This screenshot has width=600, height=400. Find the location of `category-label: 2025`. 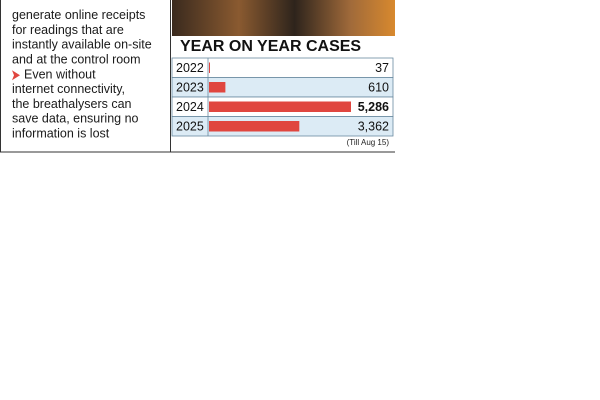

category-label: 2025 is located at coordinates (190, 127).